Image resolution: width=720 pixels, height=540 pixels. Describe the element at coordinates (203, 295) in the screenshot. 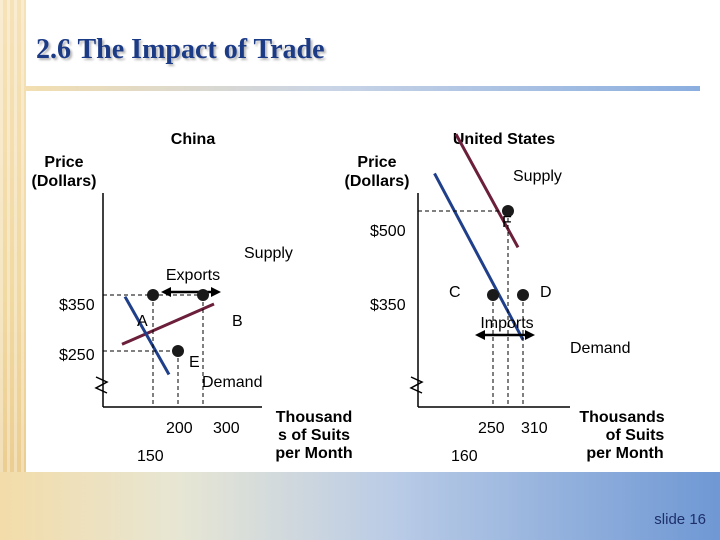

I see `china-point-b` at that location.